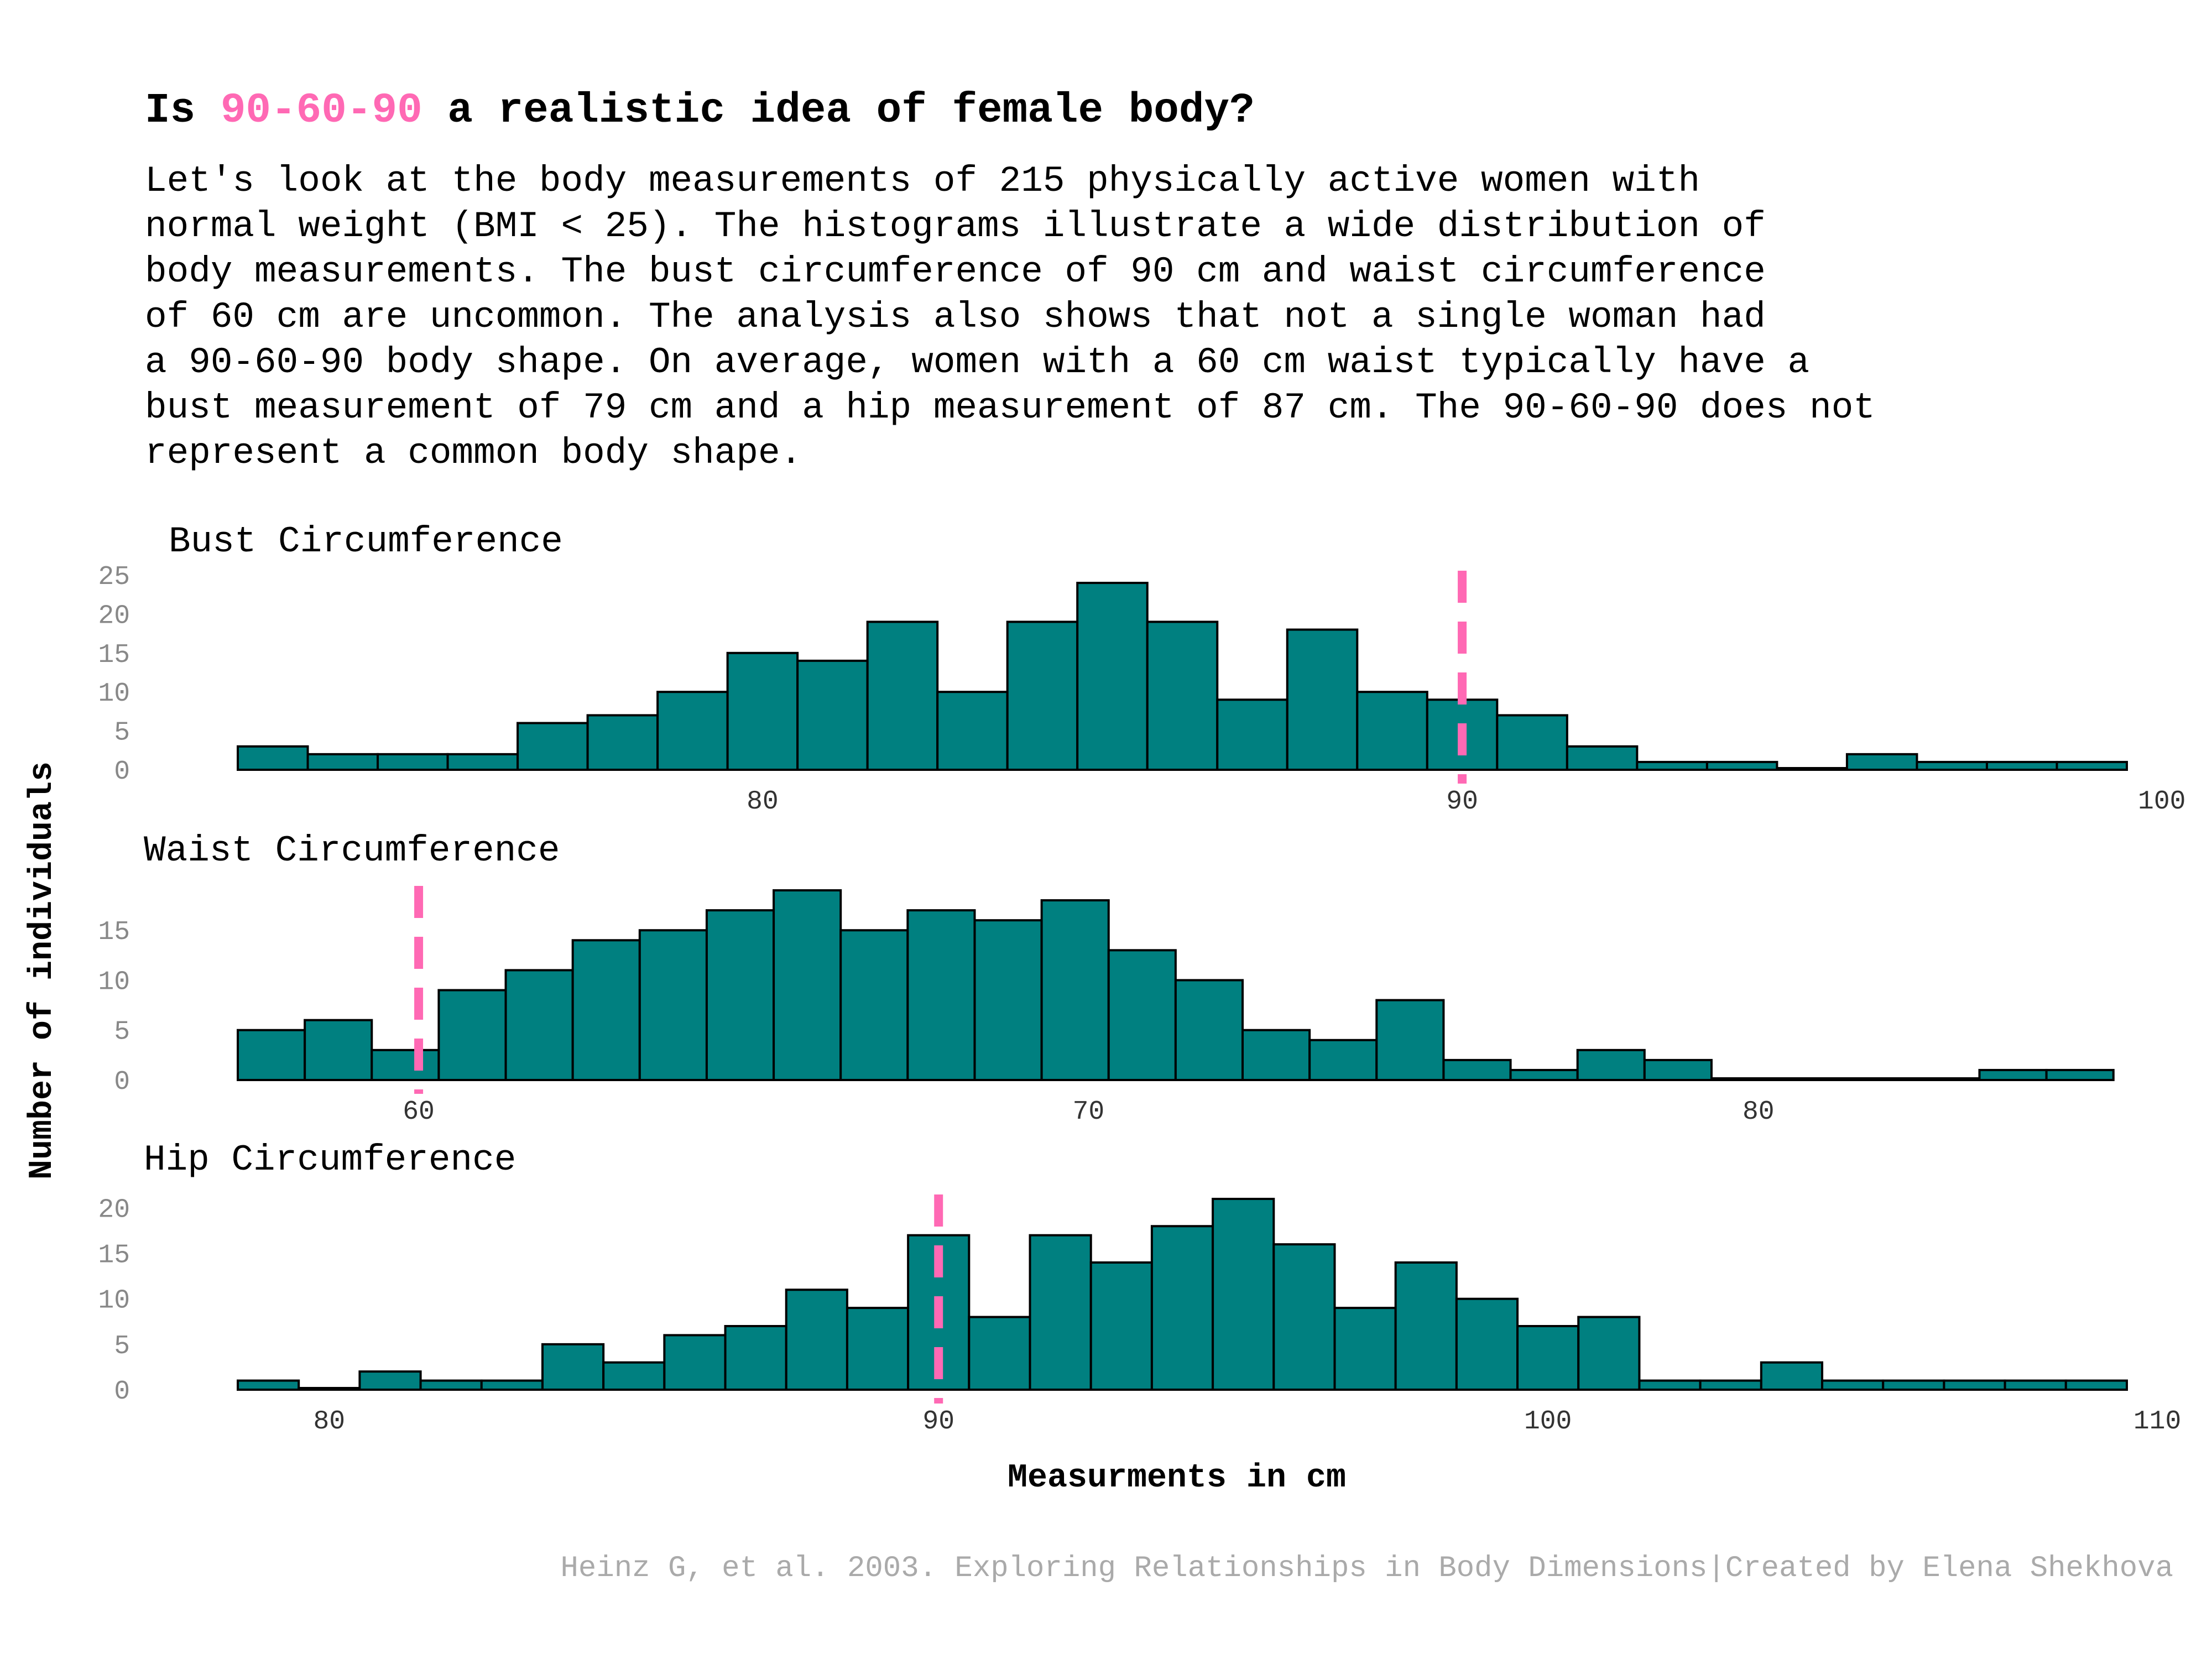 This screenshot has width=2212, height=1659. What do you see at coordinates (122, 1392) in the screenshot?
I see `hip-y-tick-label: 0` at bounding box center [122, 1392].